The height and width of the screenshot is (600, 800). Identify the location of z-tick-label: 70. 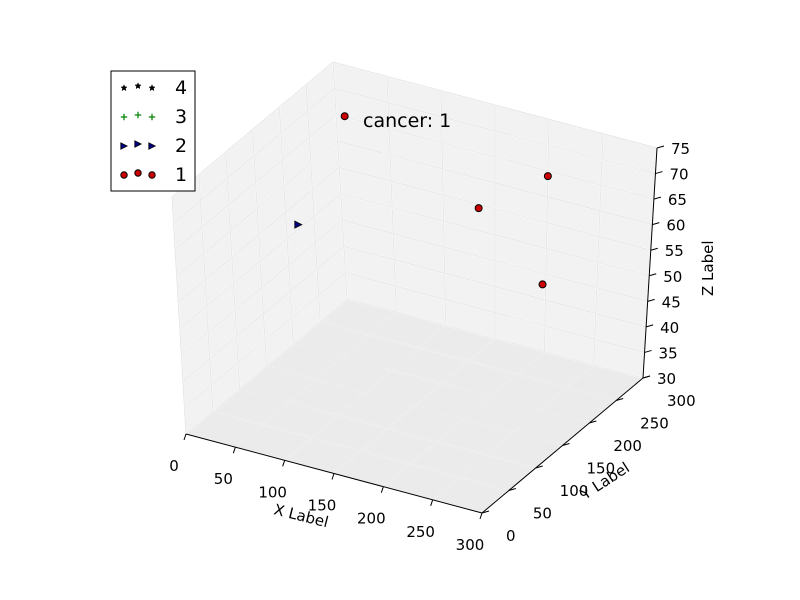
(678, 175).